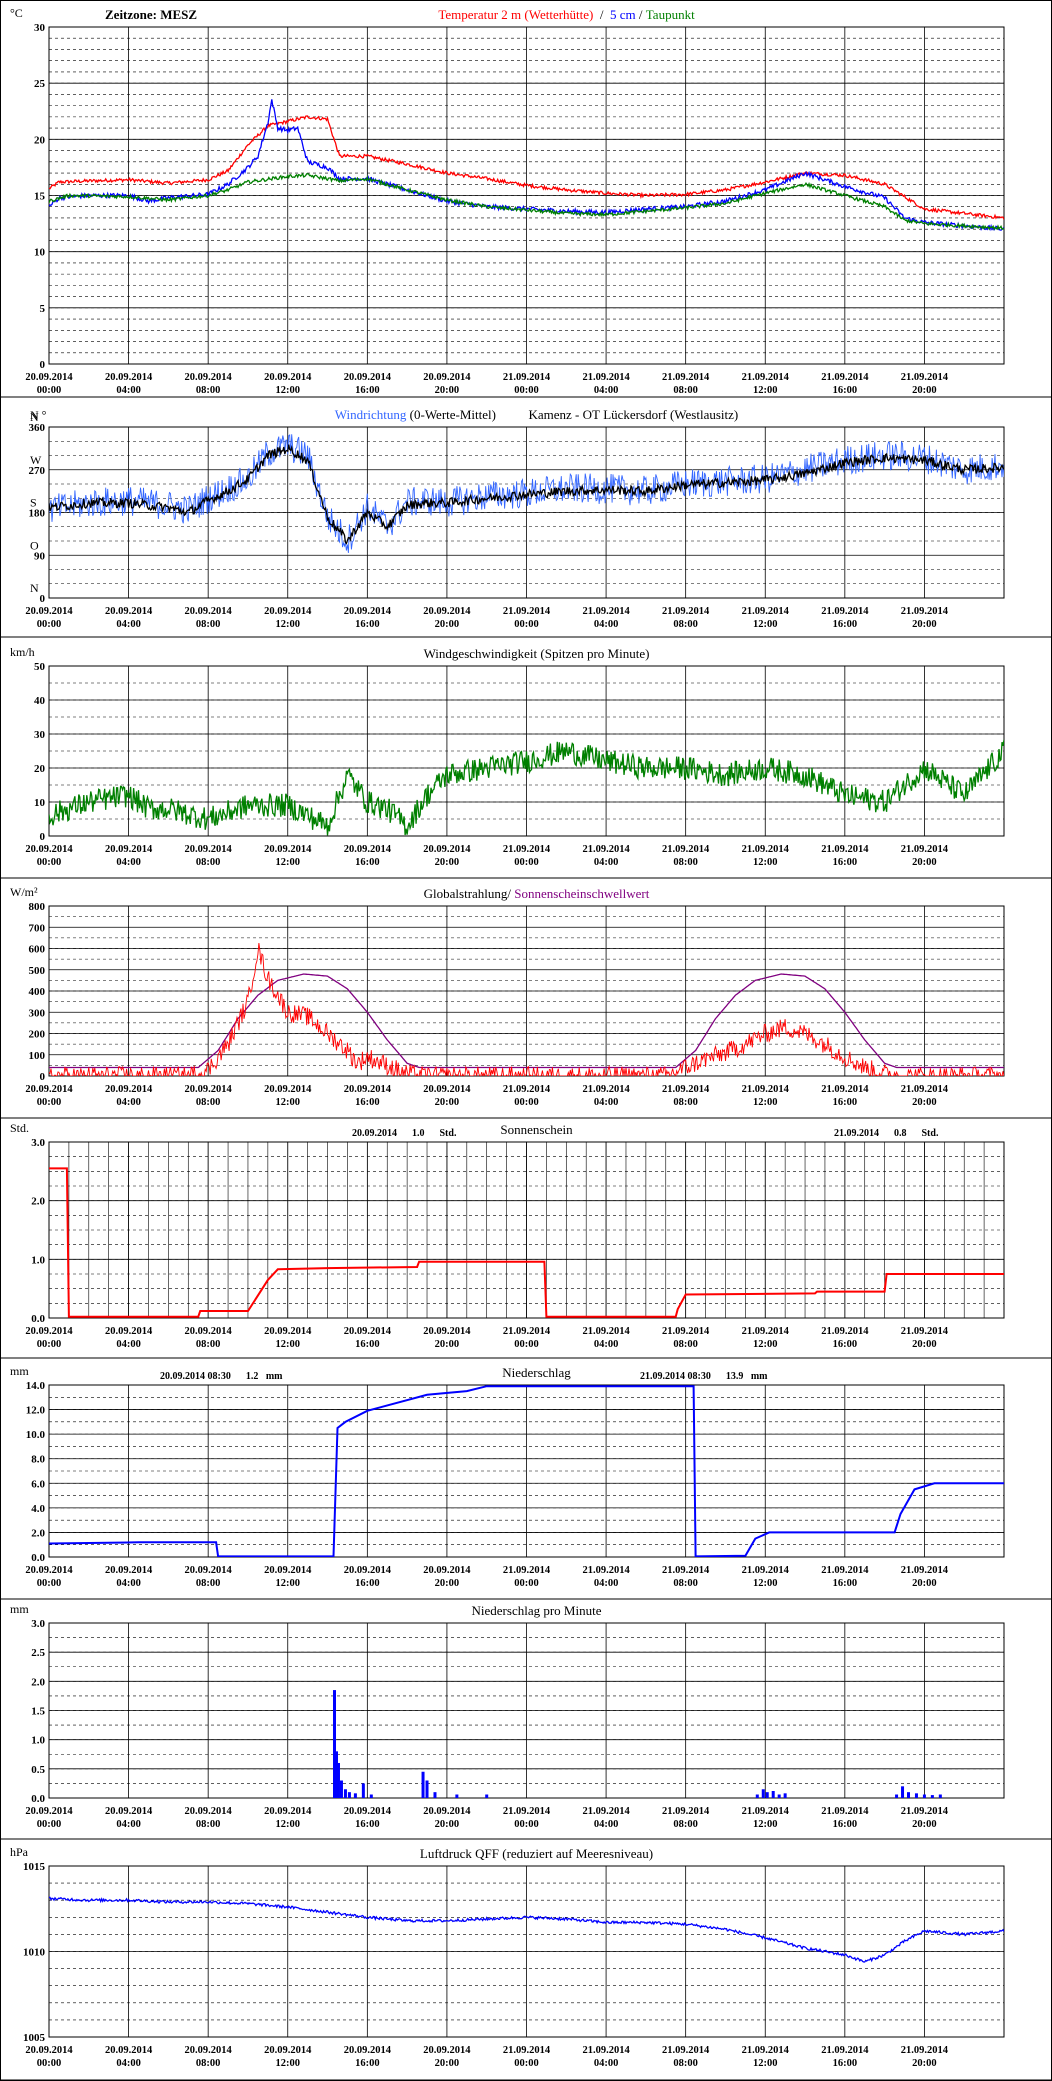 The height and width of the screenshot is (2081, 1052). Describe the element at coordinates (38, 1712) in the screenshot. I see `y-tick-label: 1.5` at that location.